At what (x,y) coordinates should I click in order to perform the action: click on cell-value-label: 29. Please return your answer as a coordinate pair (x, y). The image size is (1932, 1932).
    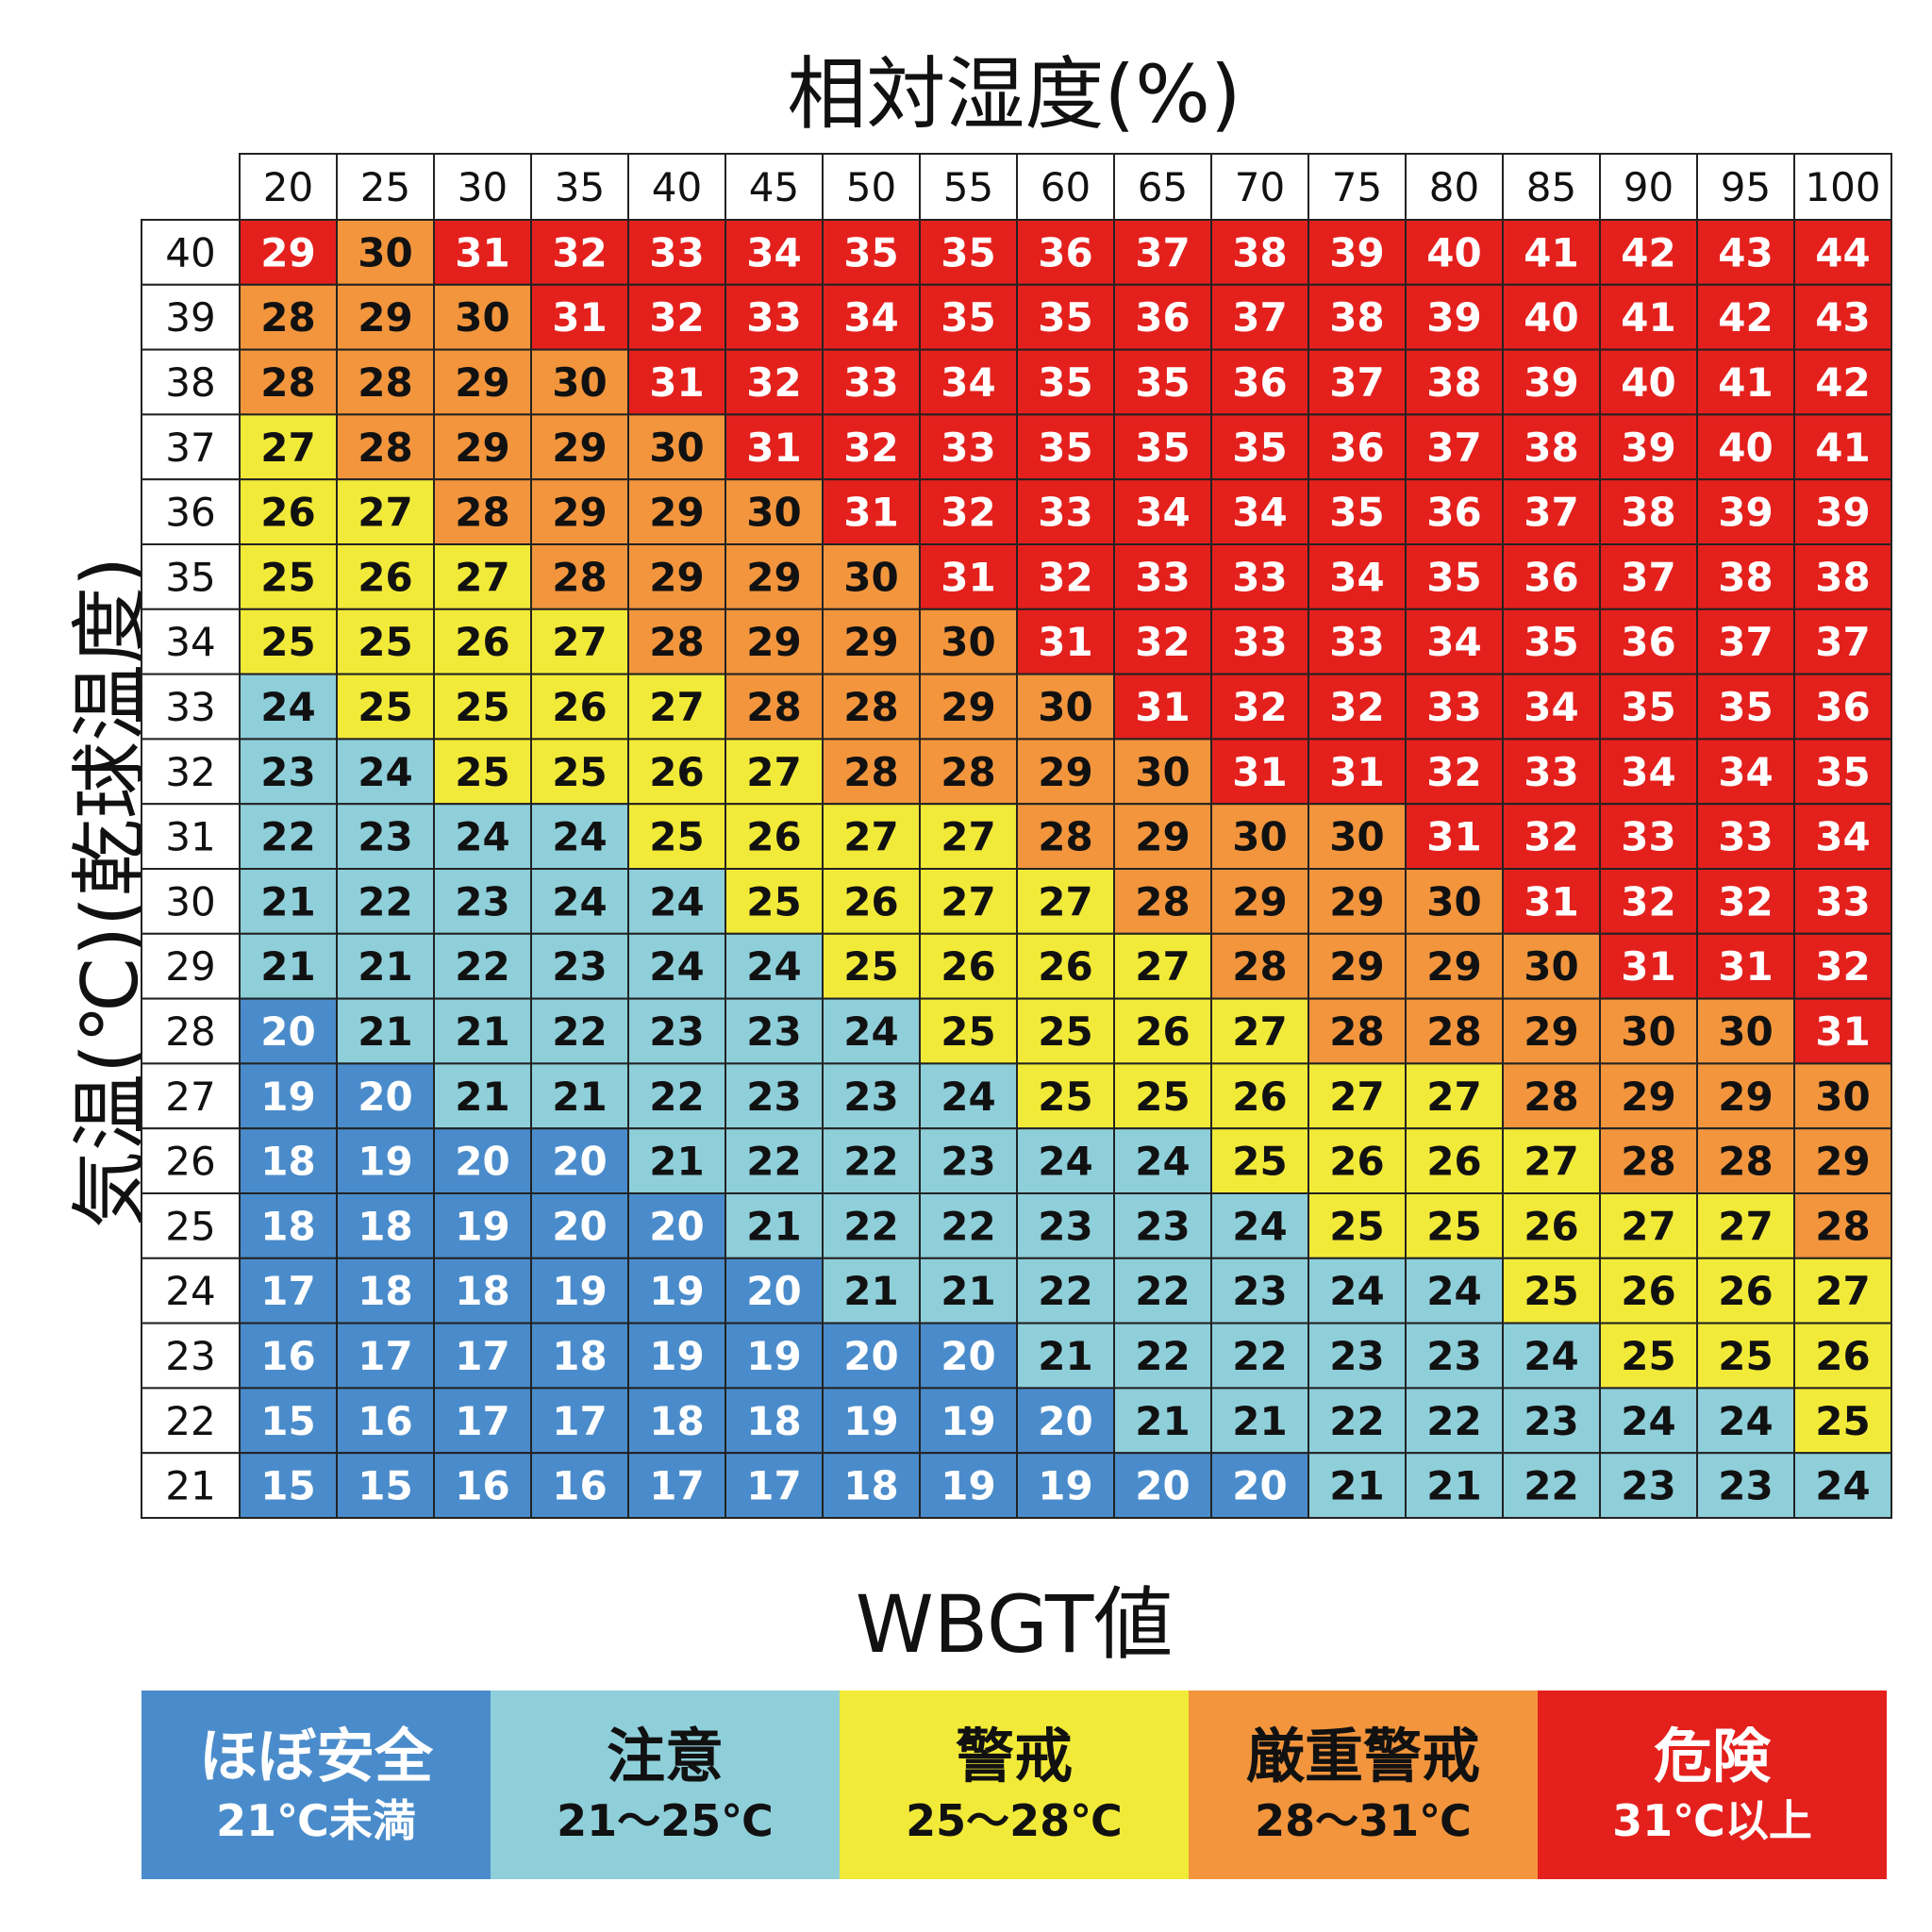
    Looking at the image, I should click on (385, 317).